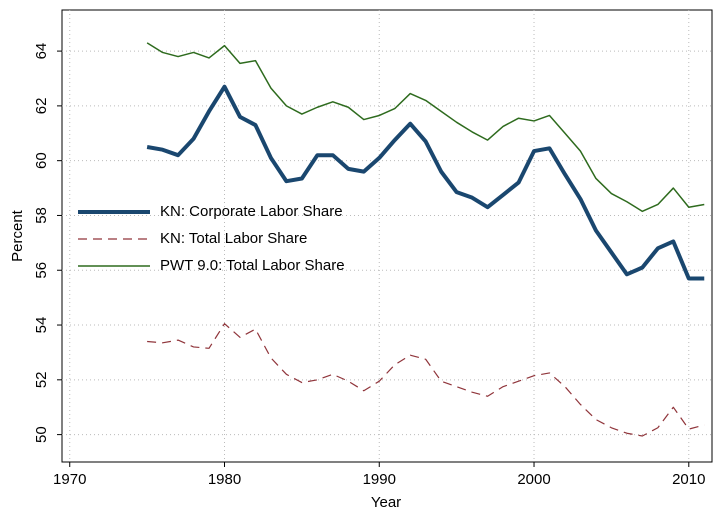 The width and height of the screenshot is (718, 519). What do you see at coordinates (41, 379) in the screenshot?
I see `y-tick-label: 52` at bounding box center [41, 379].